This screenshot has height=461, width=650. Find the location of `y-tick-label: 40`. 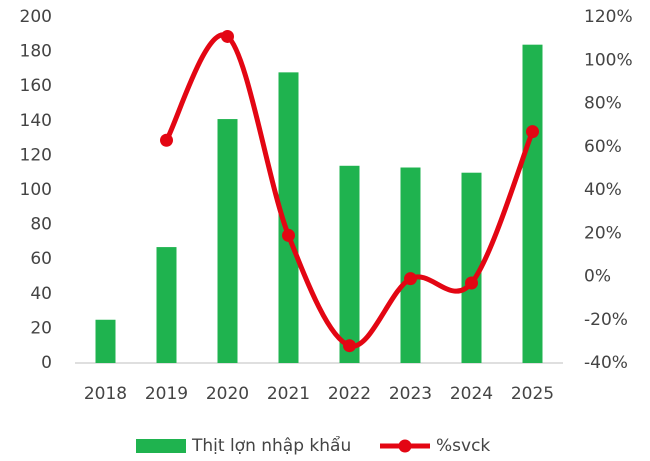

y-tick-label: 40 is located at coordinates (41, 294).